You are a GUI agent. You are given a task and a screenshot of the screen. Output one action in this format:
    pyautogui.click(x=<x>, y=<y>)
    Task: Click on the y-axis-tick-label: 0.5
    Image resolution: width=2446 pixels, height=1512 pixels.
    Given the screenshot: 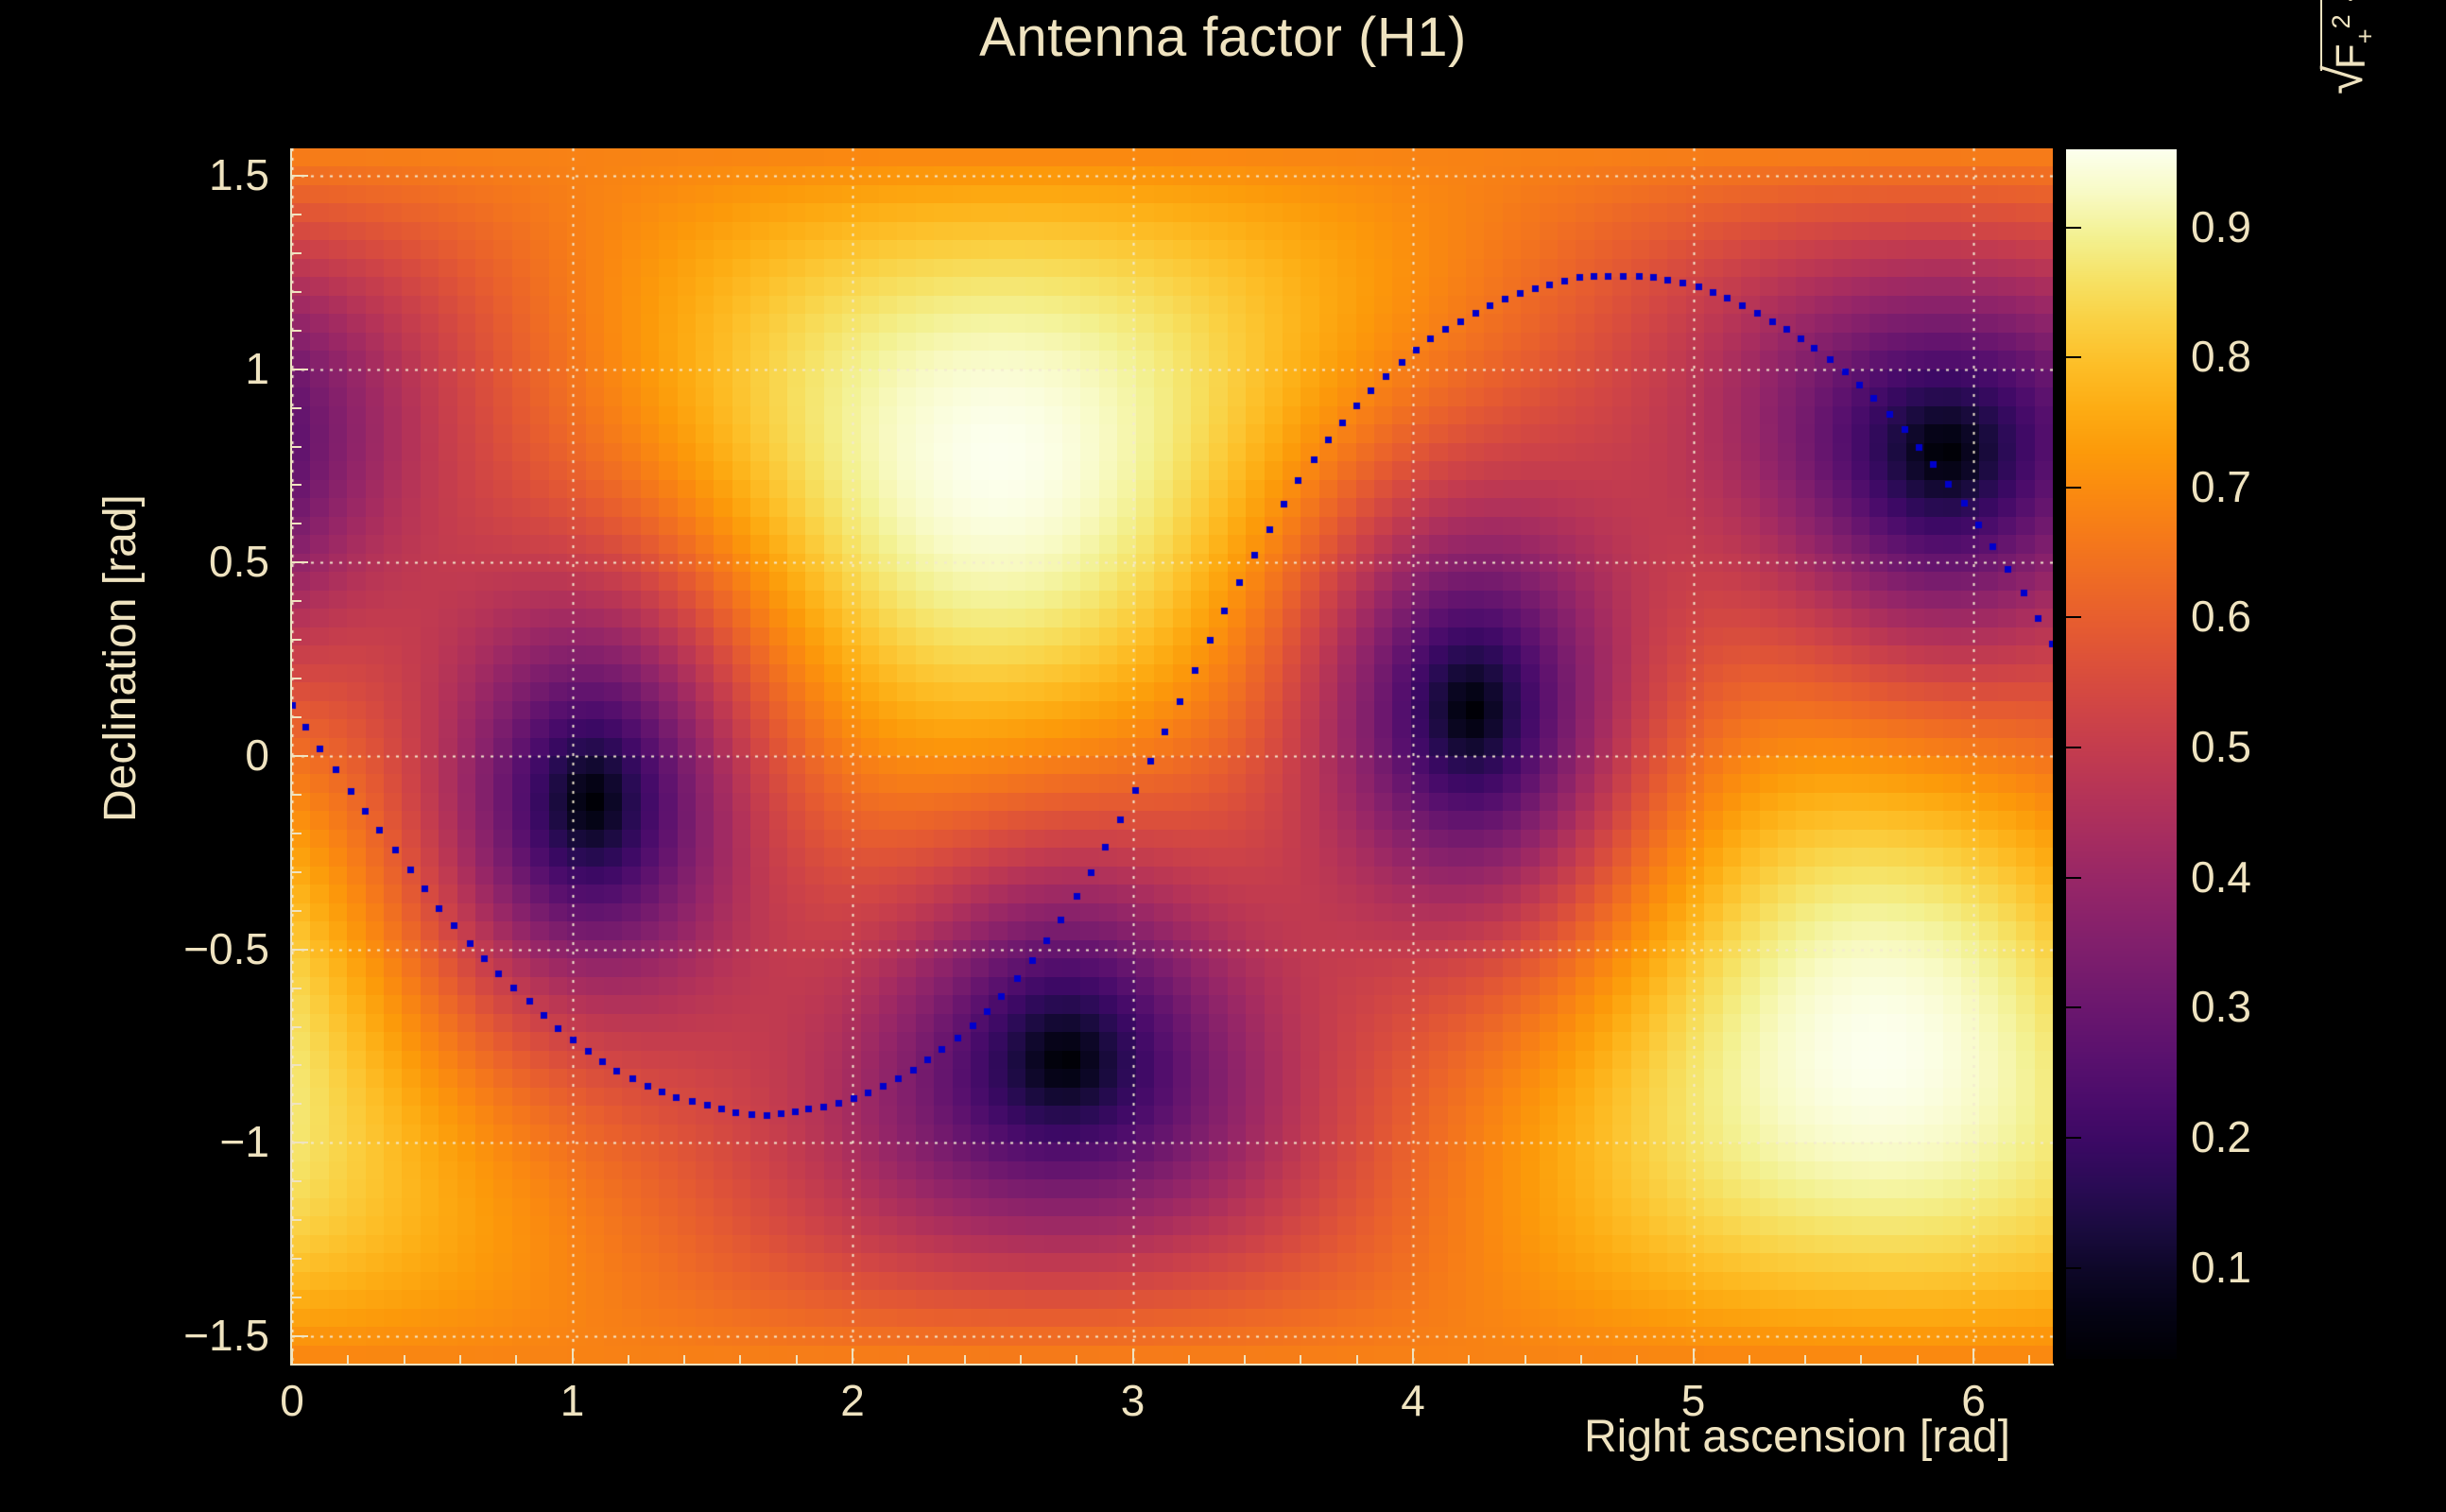 What is the action you would take?
    pyautogui.click(x=239, y=562)
    